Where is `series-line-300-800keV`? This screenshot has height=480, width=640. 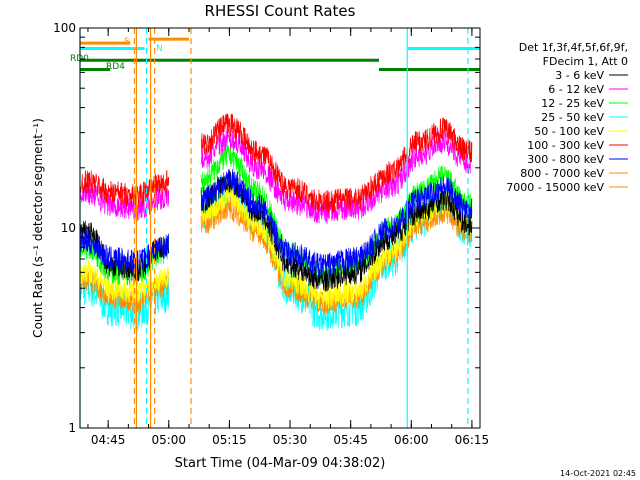 series-line-300-800keV is located at coordinates (276, 222).